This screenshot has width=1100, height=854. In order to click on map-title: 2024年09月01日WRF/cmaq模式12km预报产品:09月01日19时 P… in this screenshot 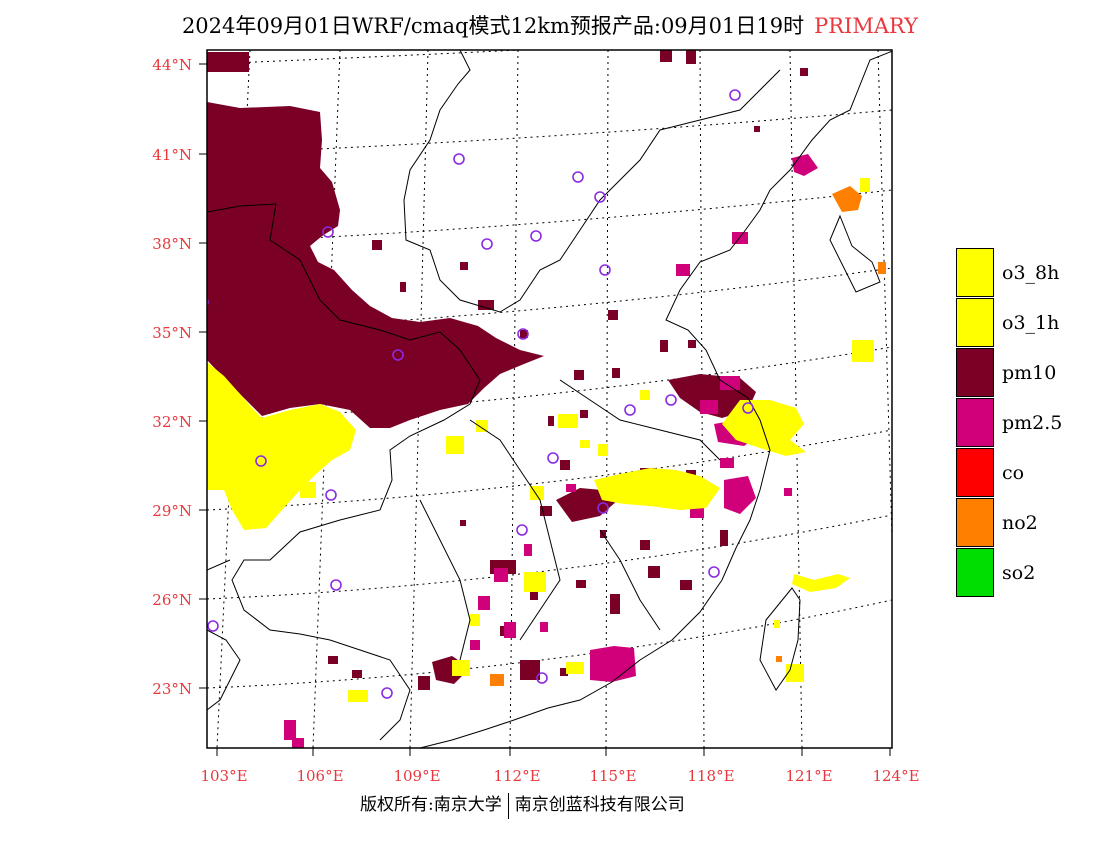, I will do `click(550, 25)`.